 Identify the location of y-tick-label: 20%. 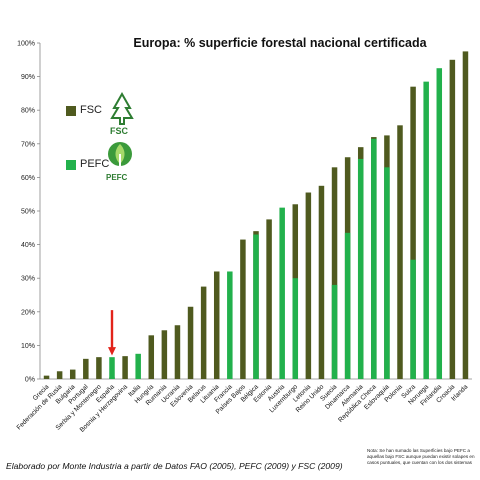
(28, 312).